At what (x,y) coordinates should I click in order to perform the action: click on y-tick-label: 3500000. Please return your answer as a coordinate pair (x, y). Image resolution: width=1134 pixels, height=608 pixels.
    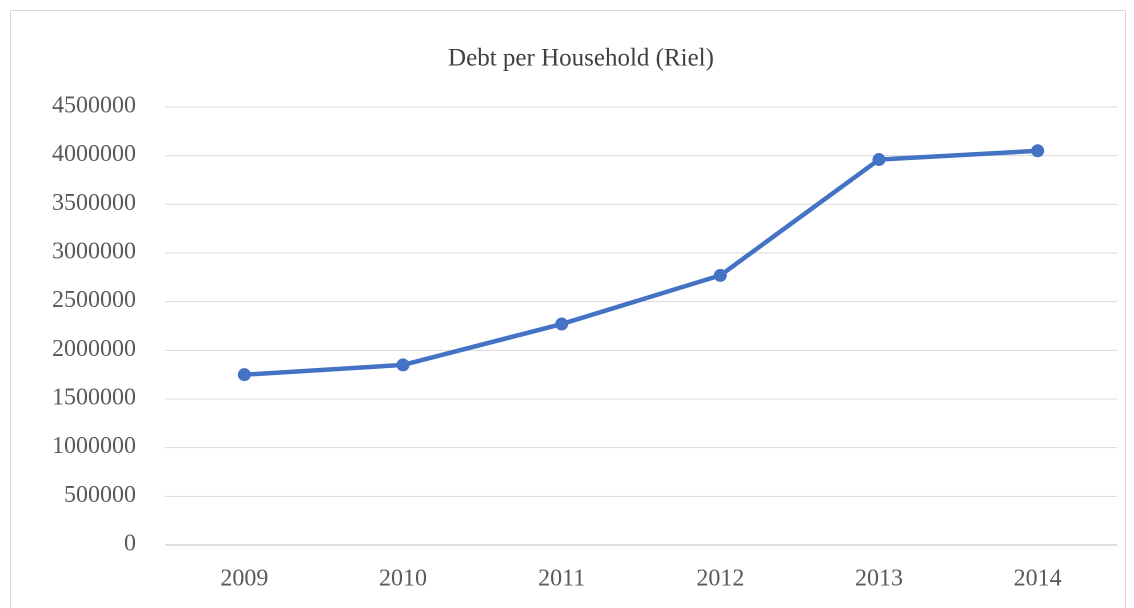
    Looking at the image, I should click on (94, 203).